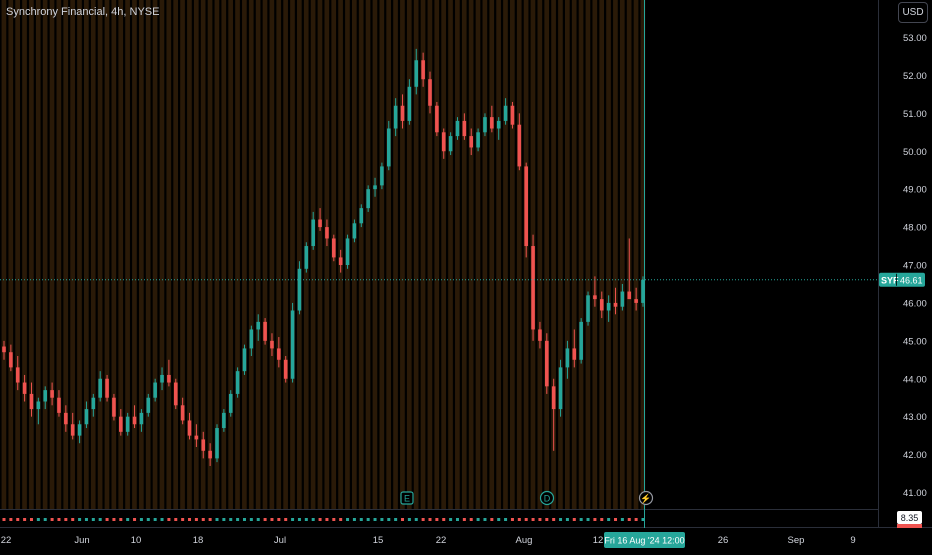 This screenshot has height=555, width=932. Describe the element at coordinates (915, 341) in the screenshot. I see `price-tick-label: 45.00` at that location.